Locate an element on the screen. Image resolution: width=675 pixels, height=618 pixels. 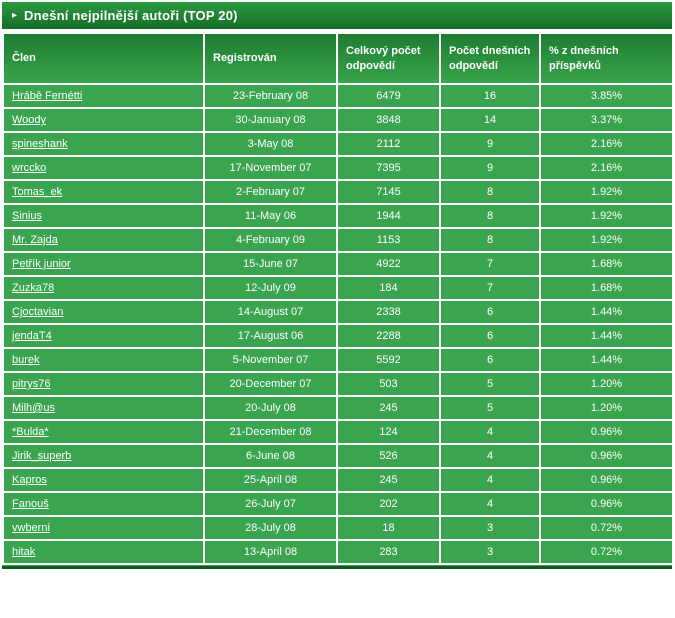
cell-percent: 3.85% is located at coordinates (606, 96).